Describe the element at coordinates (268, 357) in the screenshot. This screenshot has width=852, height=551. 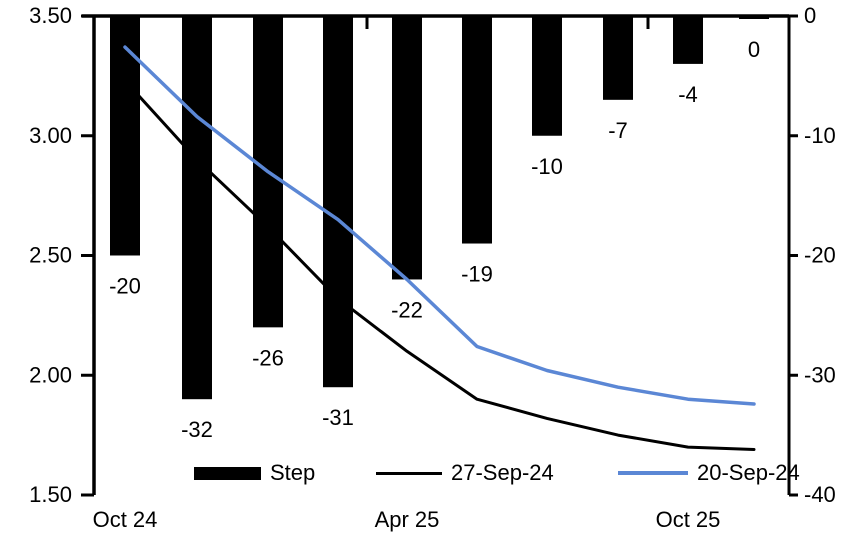
I see `bar-data-label-2: -26` at that location.